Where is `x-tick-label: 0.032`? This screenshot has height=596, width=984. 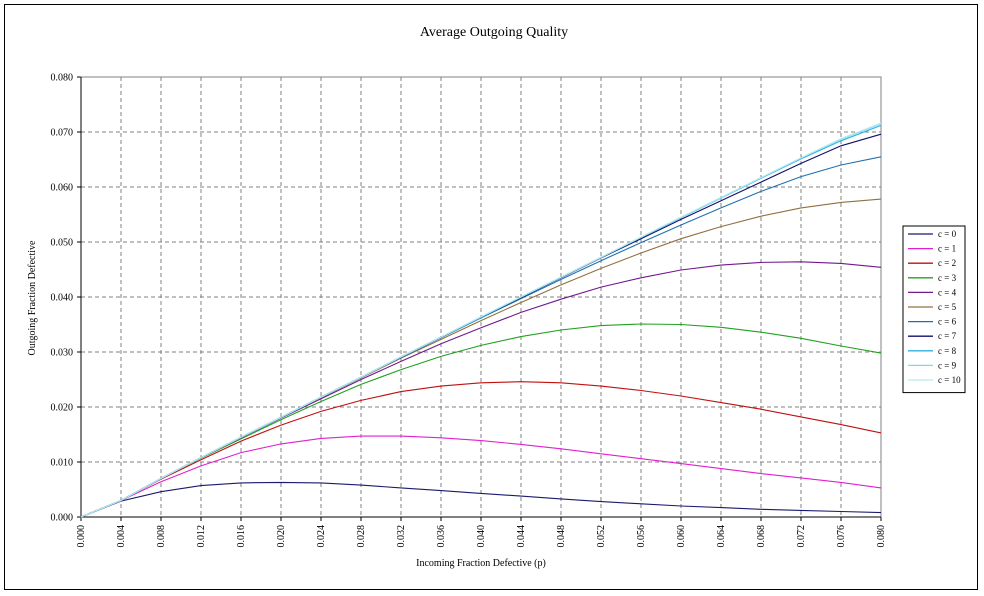 x-tick-label: 0.032 is located at coordinates (401, 536).